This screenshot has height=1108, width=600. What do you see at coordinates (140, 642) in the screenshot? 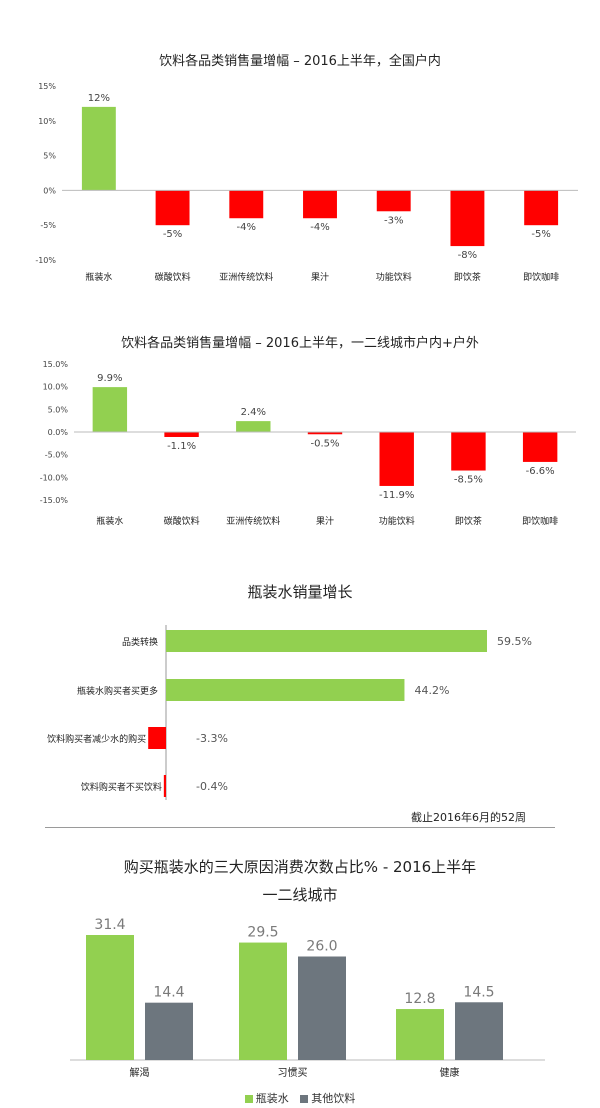
I see `y-category-label: 品类转换` at bounding box center [140, 642].